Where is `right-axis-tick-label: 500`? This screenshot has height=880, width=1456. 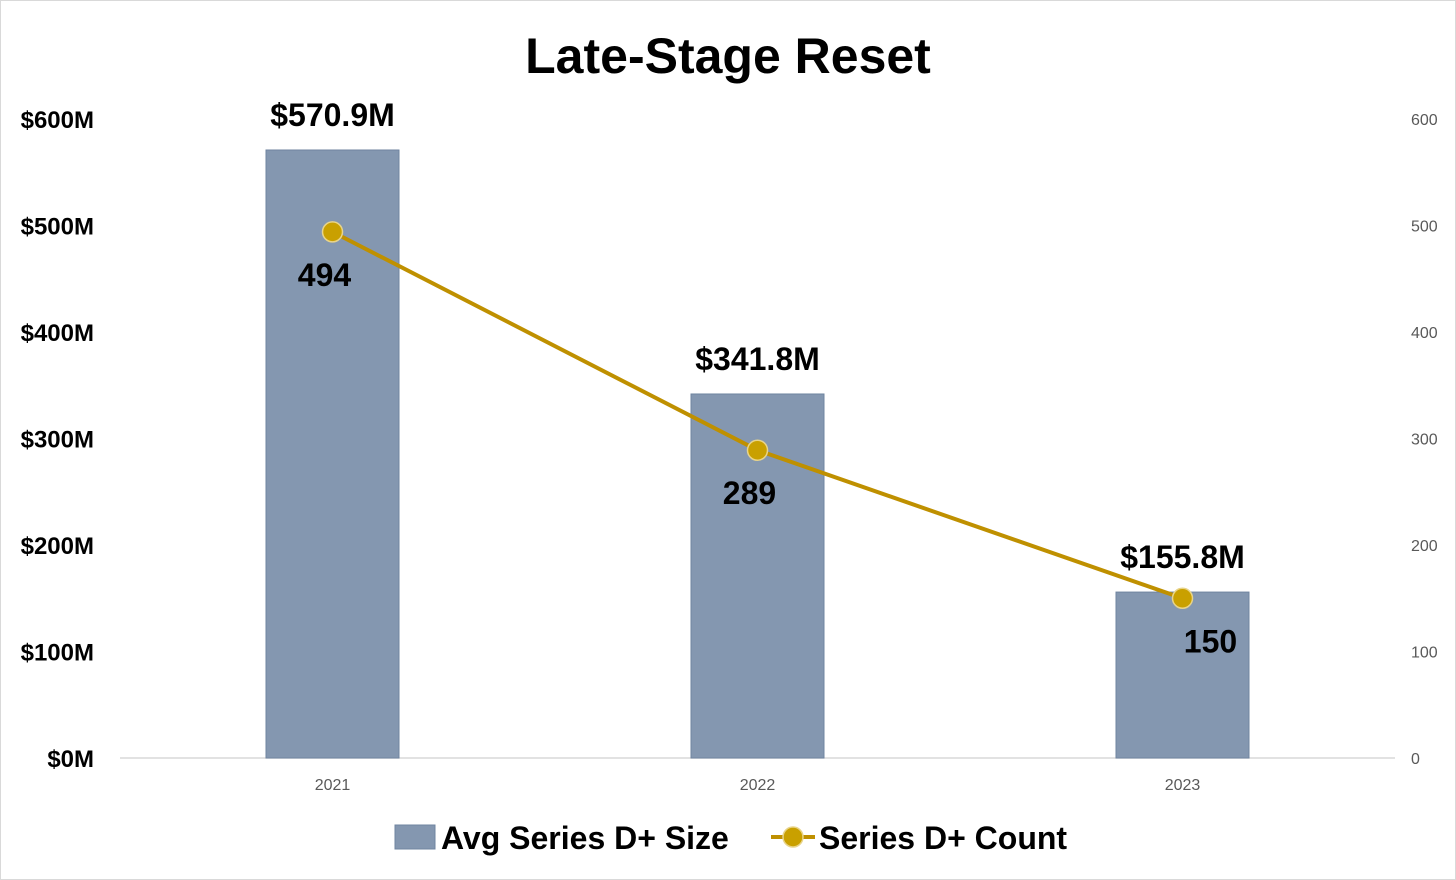 right-axis-tick-label: 500 is located at coordinates (1424, 227).